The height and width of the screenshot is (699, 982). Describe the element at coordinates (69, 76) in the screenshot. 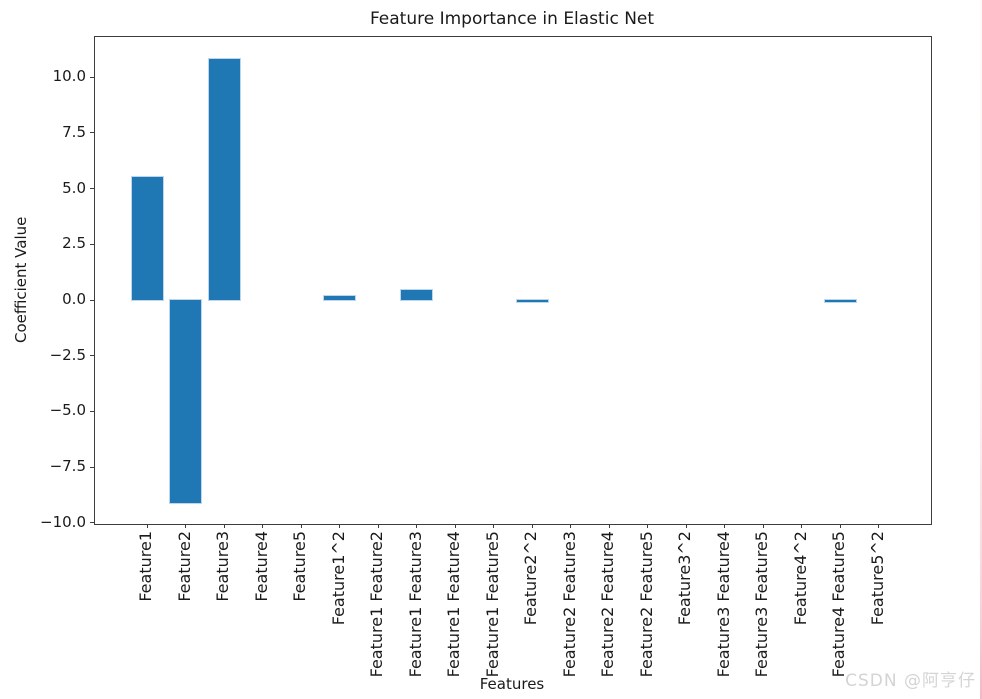

I see `y-tick-label: 10.0` at that location.